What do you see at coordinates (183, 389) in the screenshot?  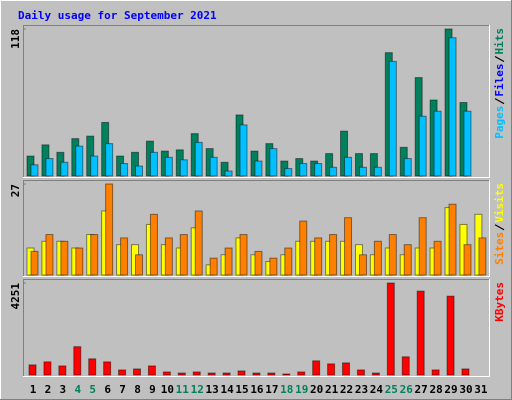 I see `x-tick-label: 11` at bounding box center [183, 389].